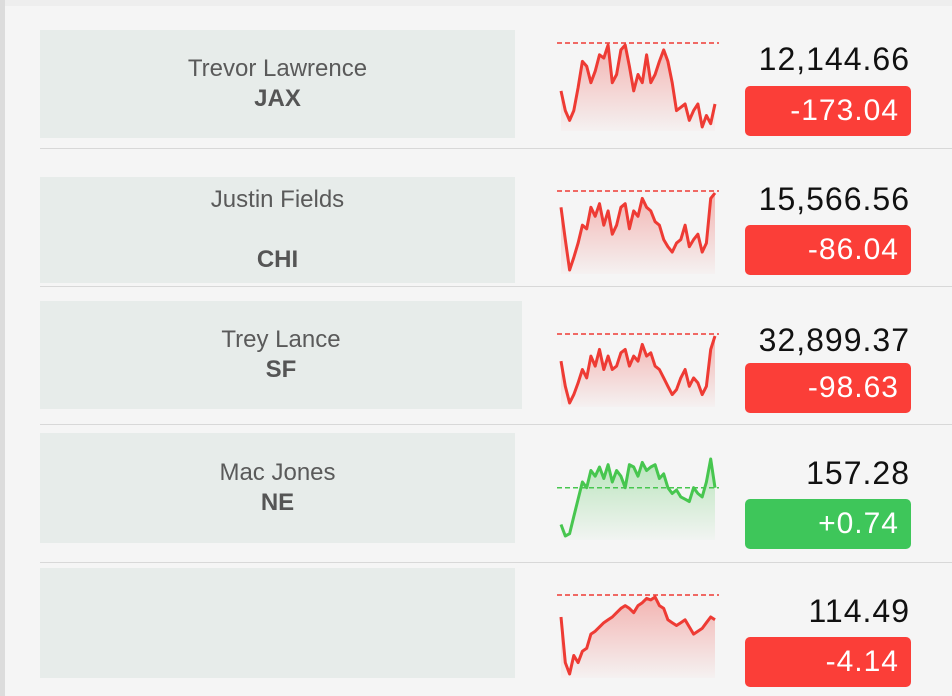 The image size is (952, 696). Describe the element at coordinates (277, 623) in the screenshot. I see `player-label-box` at that location.